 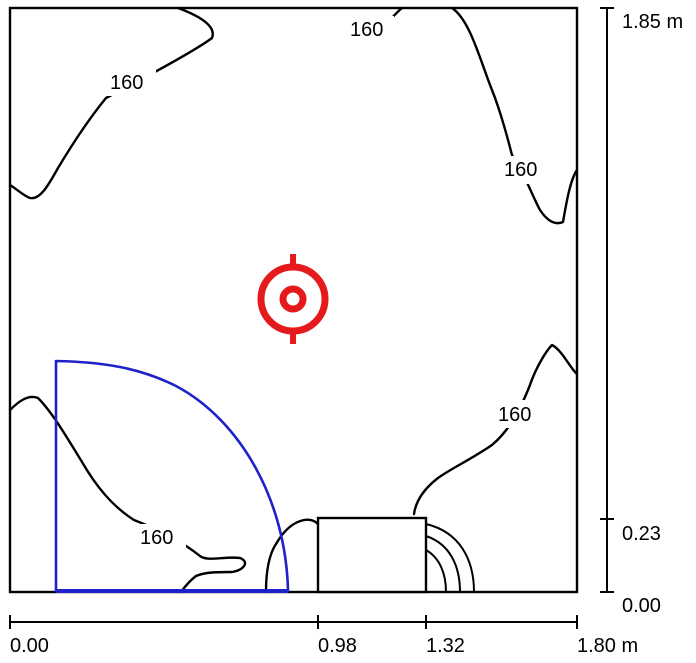 I want to click on isoline-right-lower, so click(x=495, y=429).